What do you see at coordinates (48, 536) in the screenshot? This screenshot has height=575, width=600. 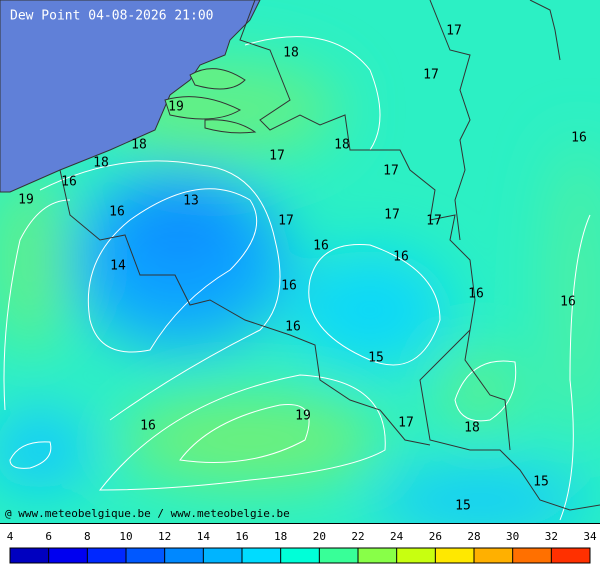 I see `colorbar-label: 6` at bounding box center [48, 536].